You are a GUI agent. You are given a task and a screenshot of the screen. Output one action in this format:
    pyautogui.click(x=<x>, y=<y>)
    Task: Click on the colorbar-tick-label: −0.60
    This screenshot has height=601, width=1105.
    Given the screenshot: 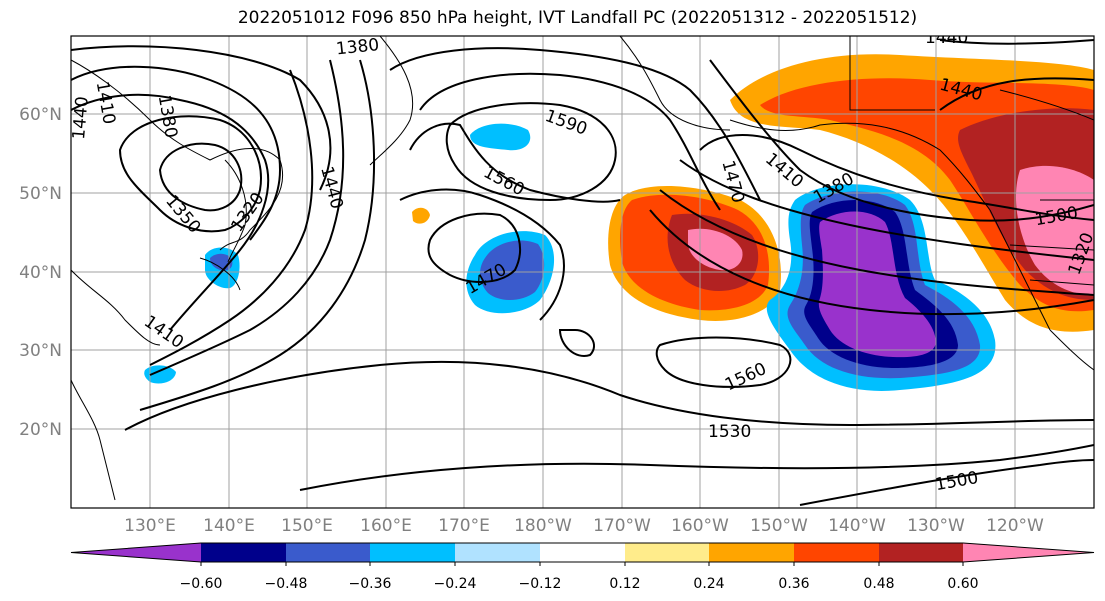 What is the action you would take?
    pyautogui.click(x=201, y=584)
    